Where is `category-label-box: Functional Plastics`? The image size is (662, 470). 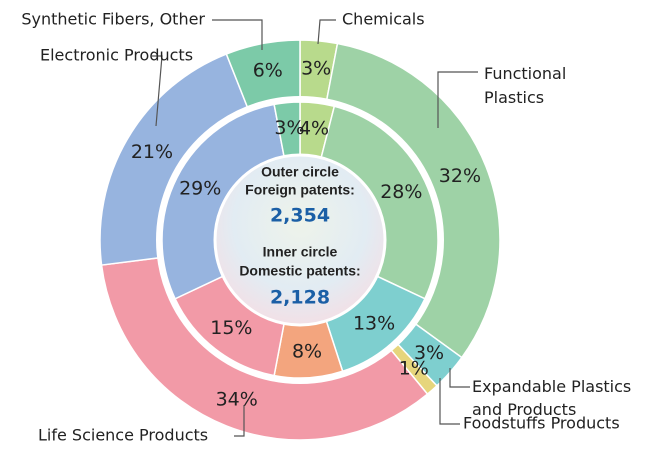
category-label-box: Functional Plastics is located at coordinates (525, 85).